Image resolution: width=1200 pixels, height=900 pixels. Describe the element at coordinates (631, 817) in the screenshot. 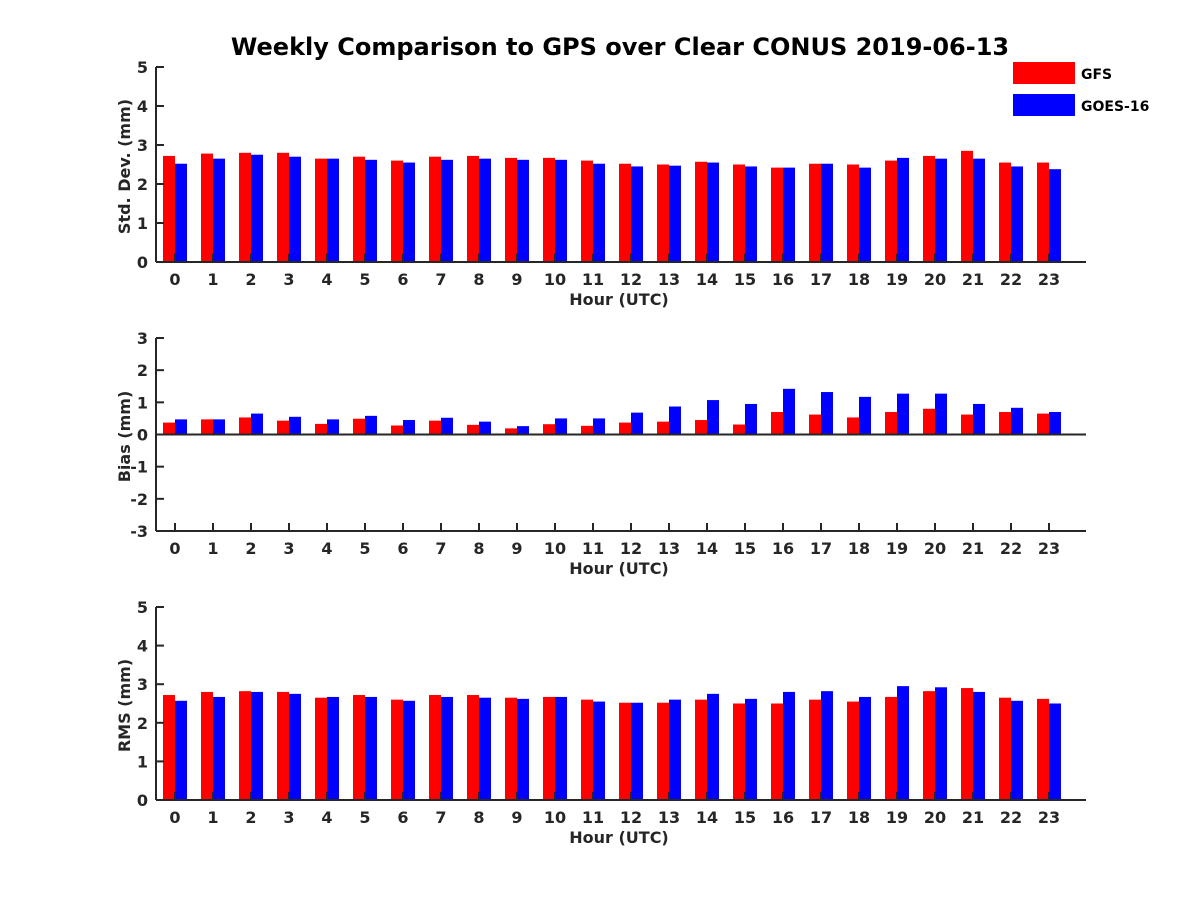

I see `rms-x-tick-label: 12` at that location.